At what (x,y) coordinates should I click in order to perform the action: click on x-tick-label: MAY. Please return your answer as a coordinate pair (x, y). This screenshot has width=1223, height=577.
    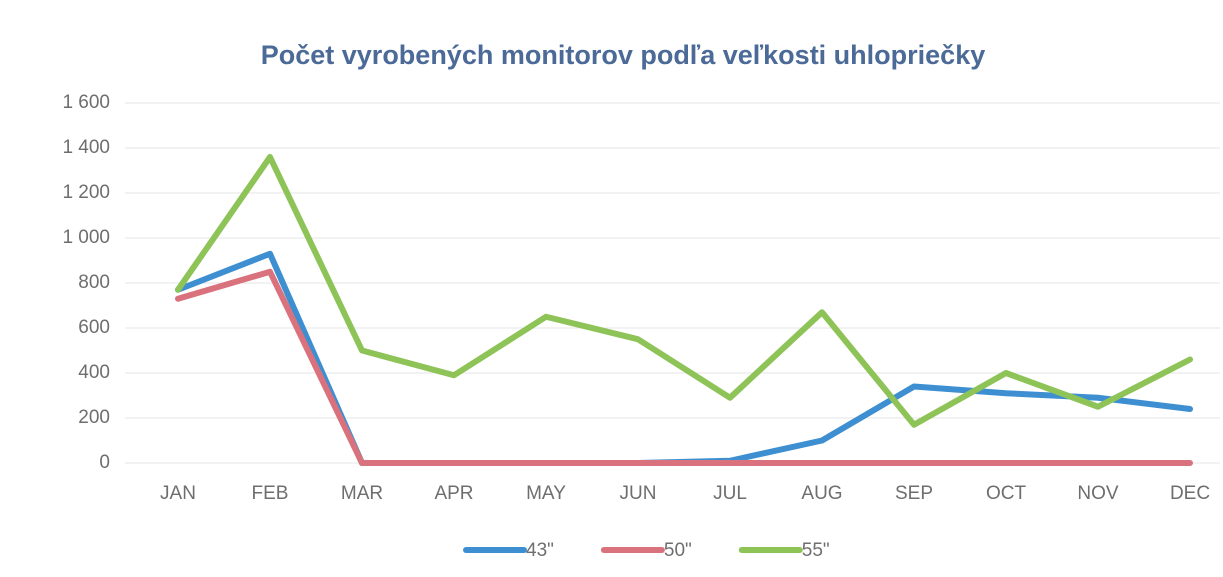
    Looking at the image, I should click on (546, 493).